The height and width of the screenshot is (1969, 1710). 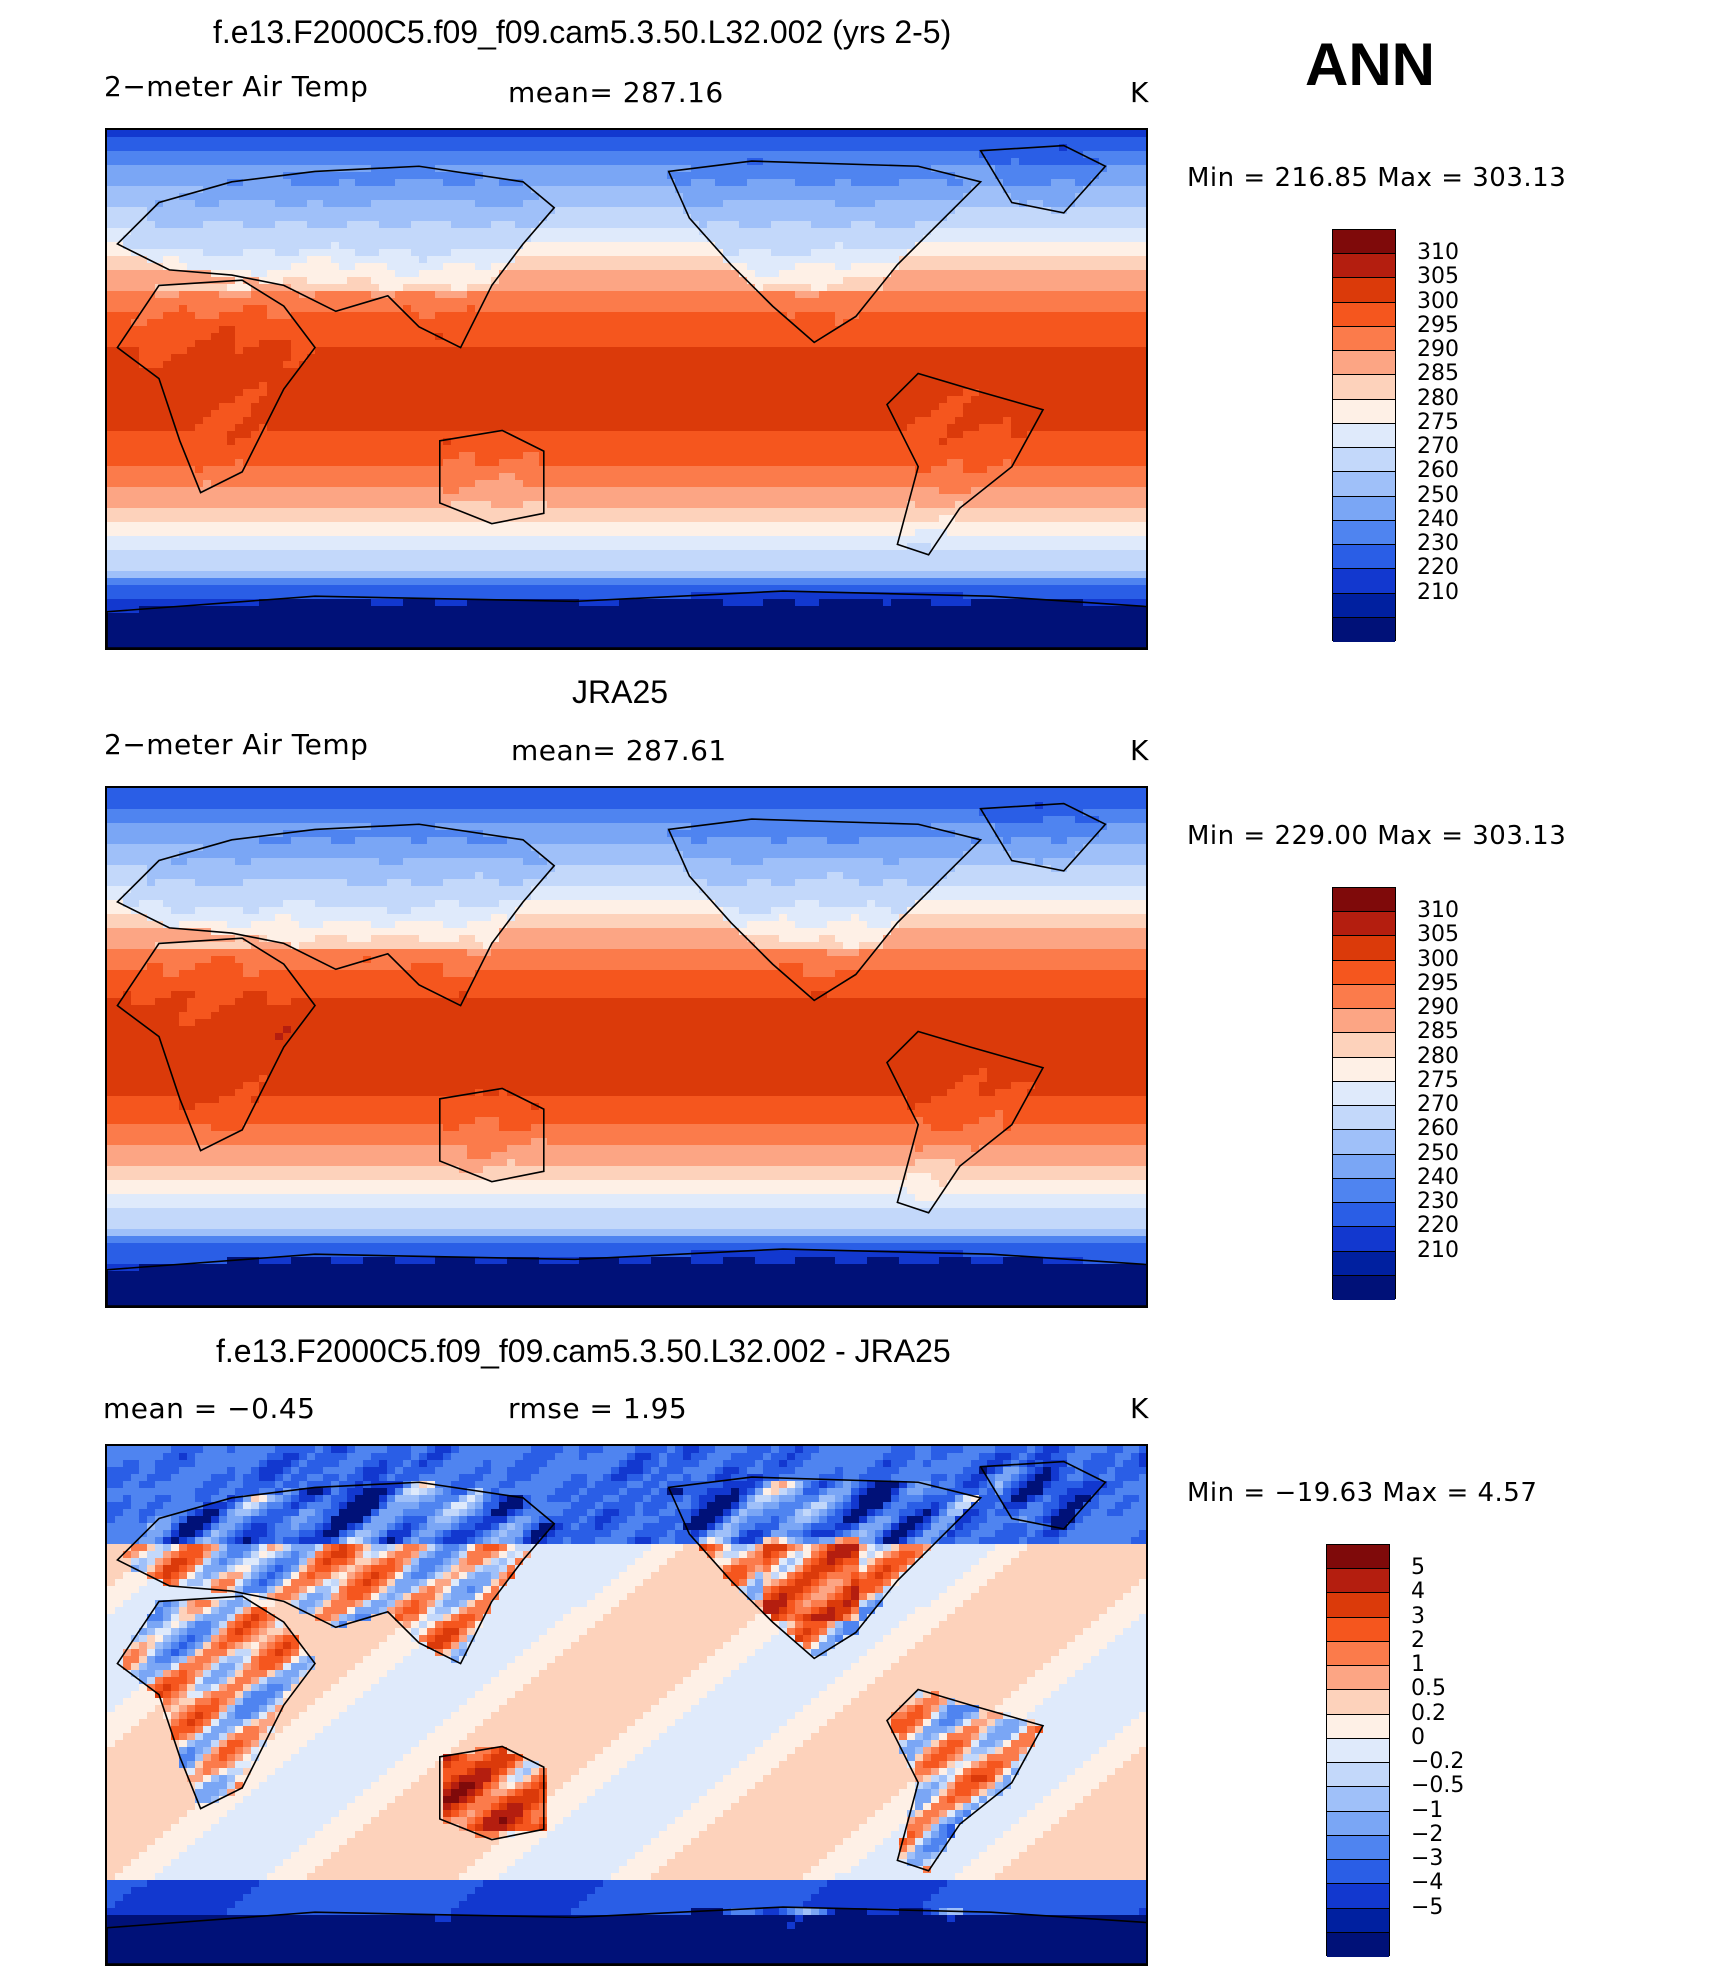 What do you see at coordinates (236, 744) in the screenshot?
I see `panel2-variable-label: 2−meter Air Temp` at bounding box center [236, 744].